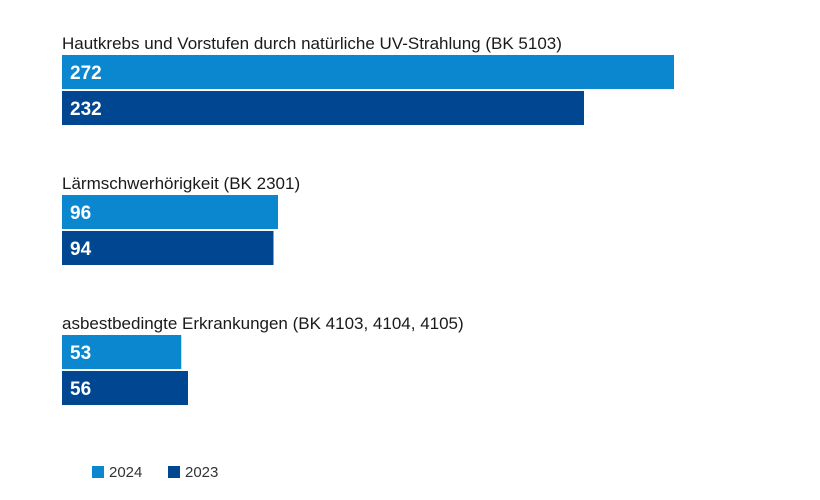 This screenshot has height=500, width=820. Describe the element at coordinates (86, 73) in the screenshot. I see `bar-value-label: 272` at that location.